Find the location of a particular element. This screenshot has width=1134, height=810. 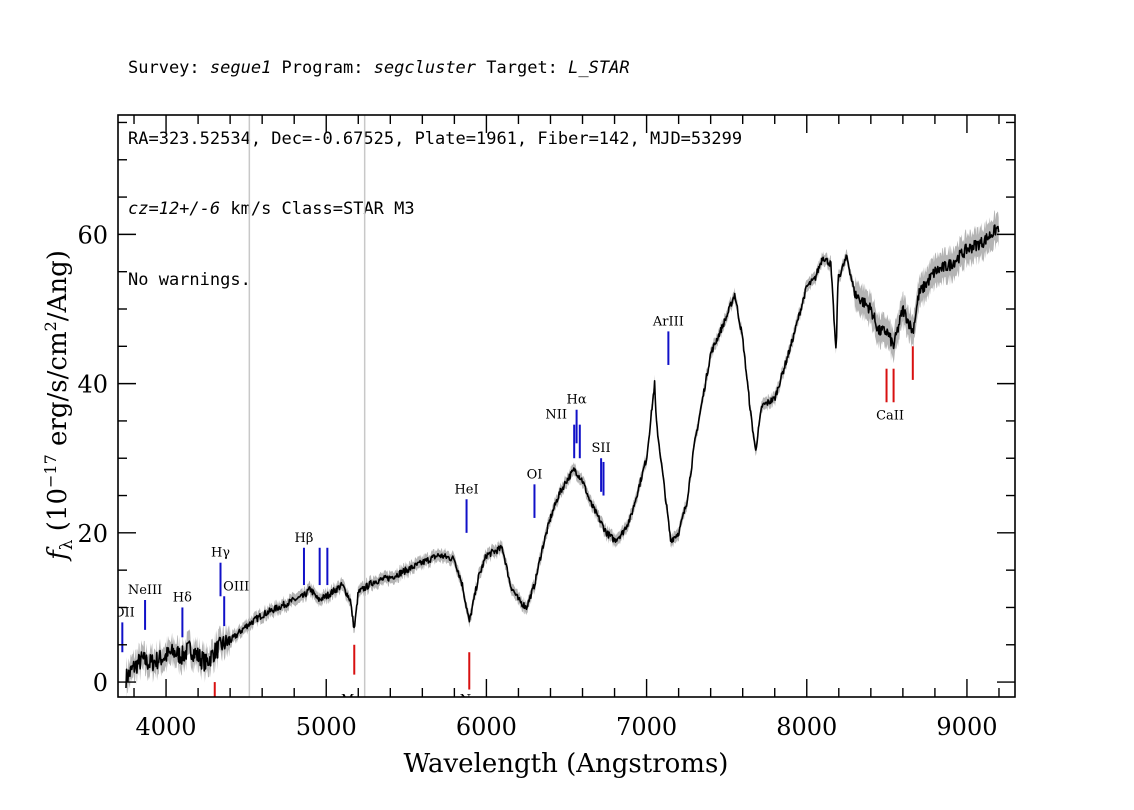

emission-line-label: Hδ is located at coordinates (182, 597).